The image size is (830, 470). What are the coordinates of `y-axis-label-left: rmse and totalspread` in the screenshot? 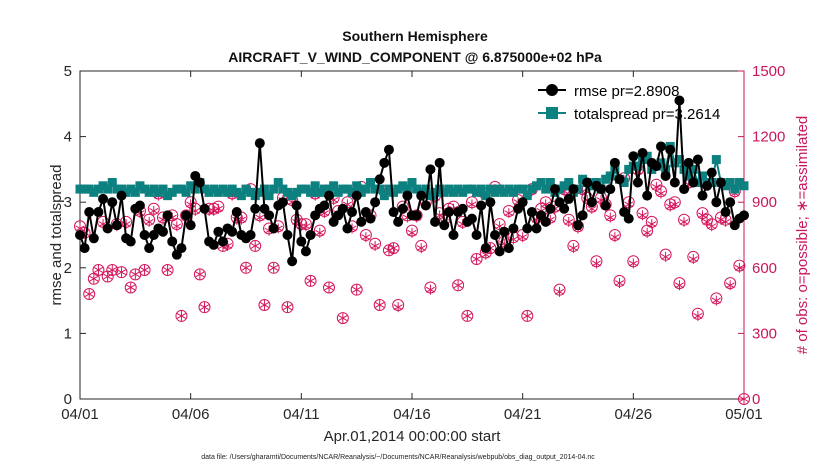 It's located at (56, 235).